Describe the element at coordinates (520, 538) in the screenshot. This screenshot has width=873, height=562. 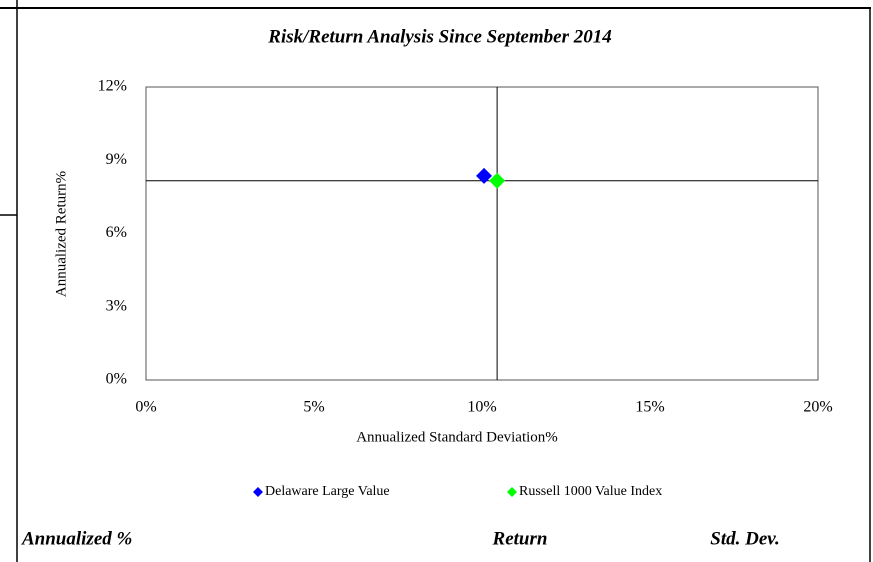
I see `table-header: Return` at that location.